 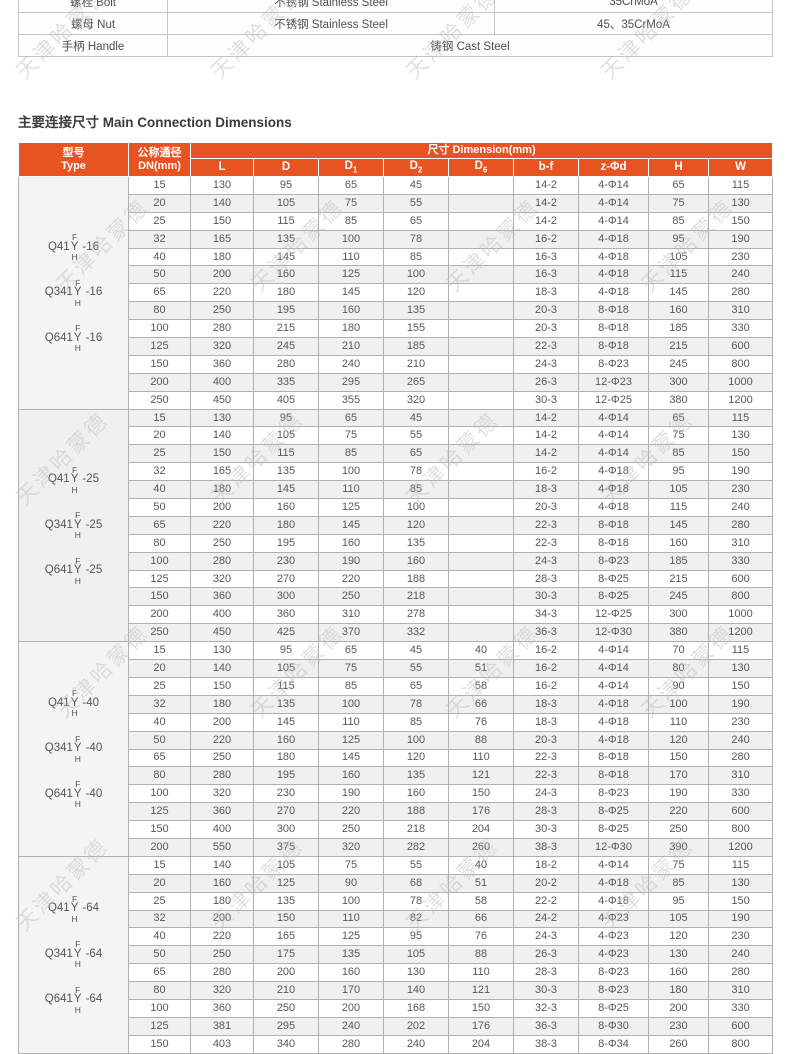 I want to click on dim-cell: 310, so click(x=740, y=990).